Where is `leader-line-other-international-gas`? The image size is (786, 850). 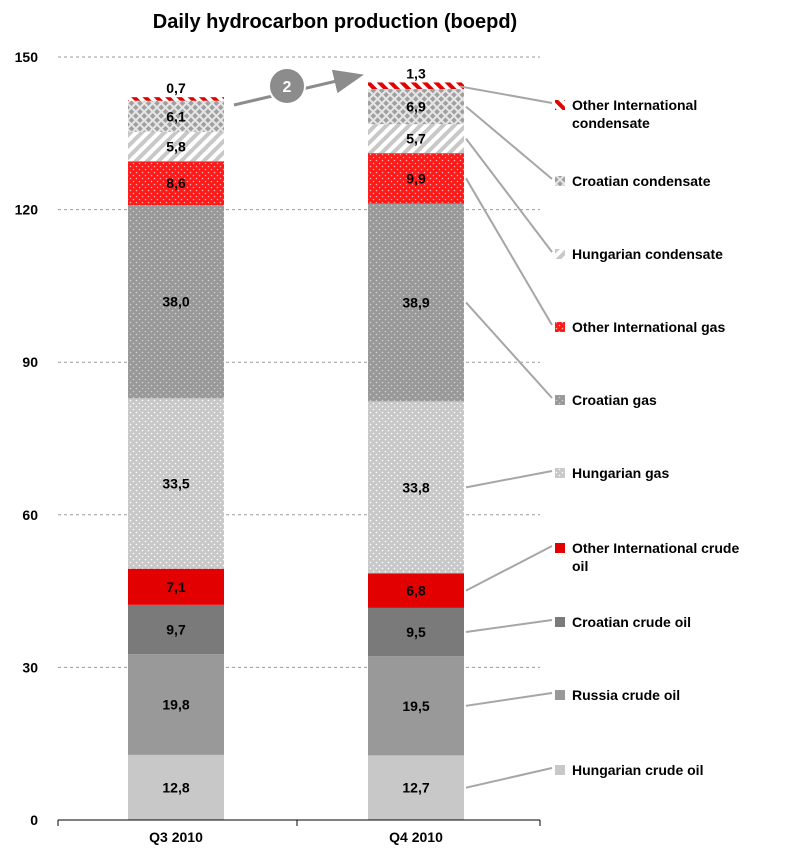 leader-line-other-international-gas is located at coordinates (509, 251).